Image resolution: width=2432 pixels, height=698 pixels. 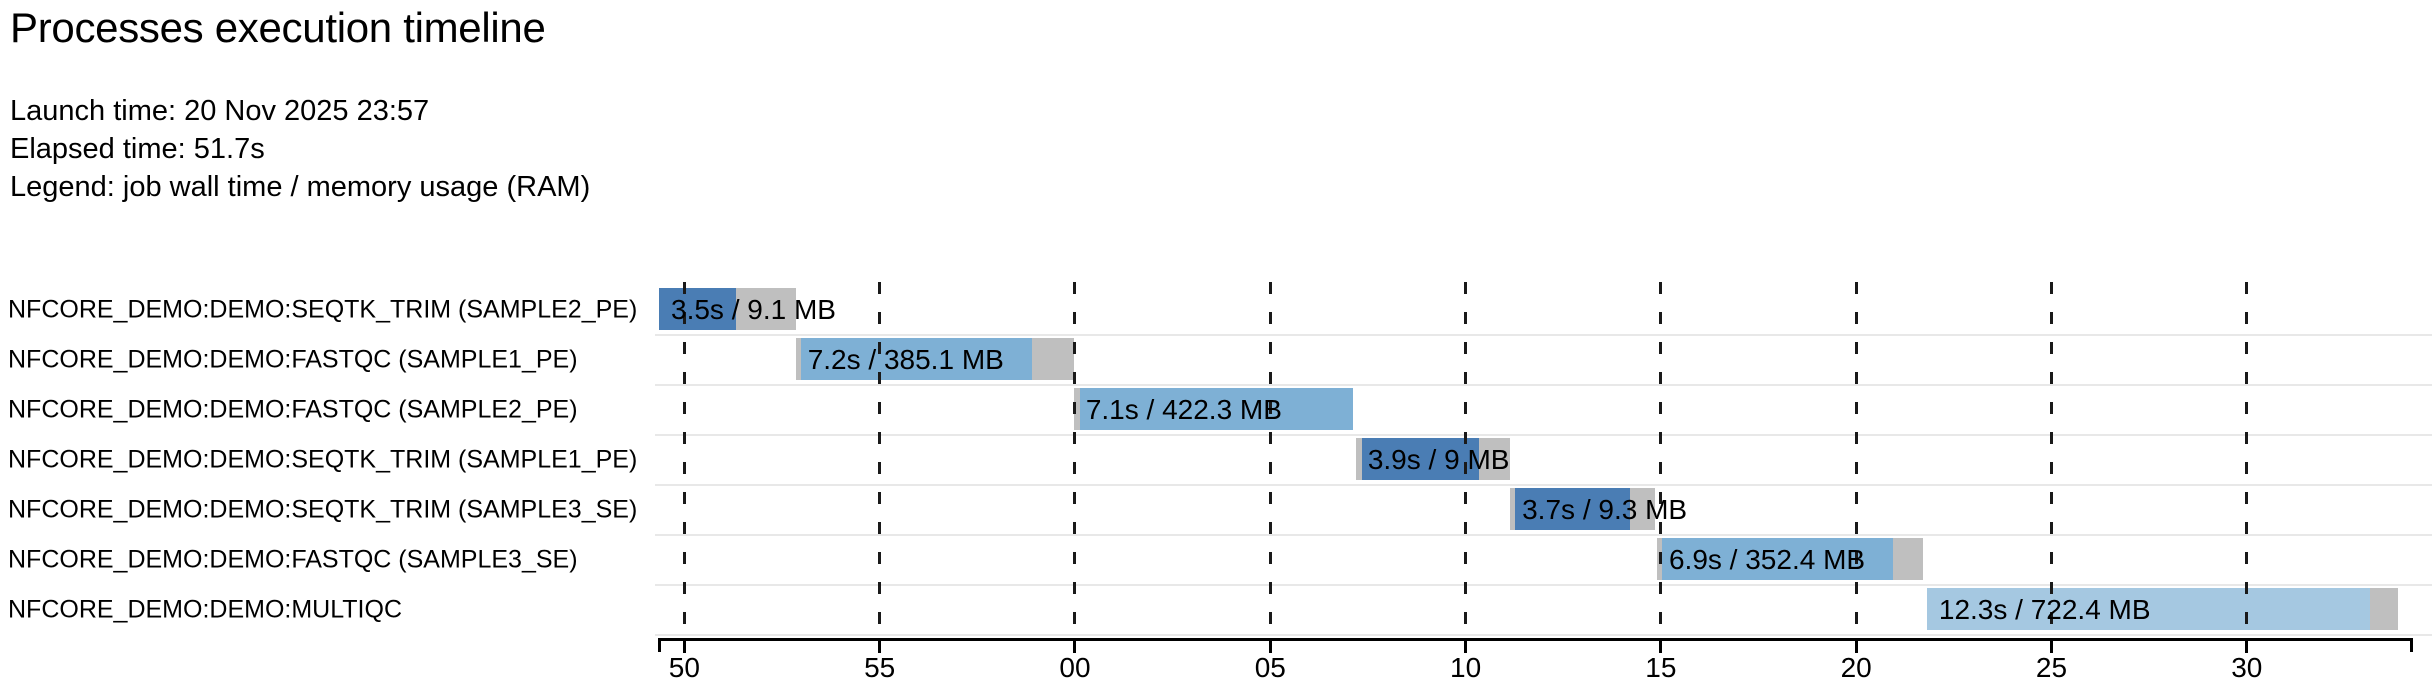 I want to click on task-bar-label: 3.9s / 9 MB, so click(x=1438, y=459).